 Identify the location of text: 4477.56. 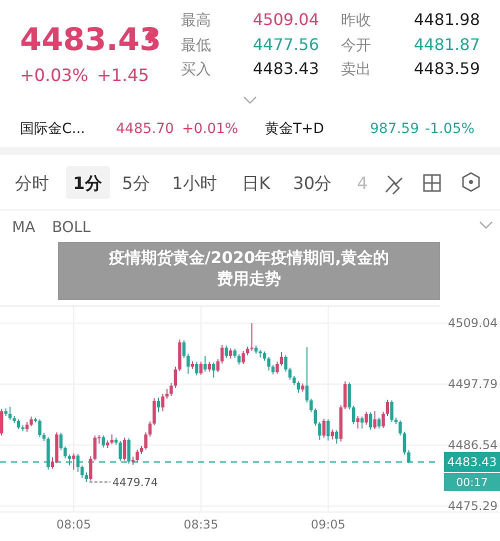
(285, 44).